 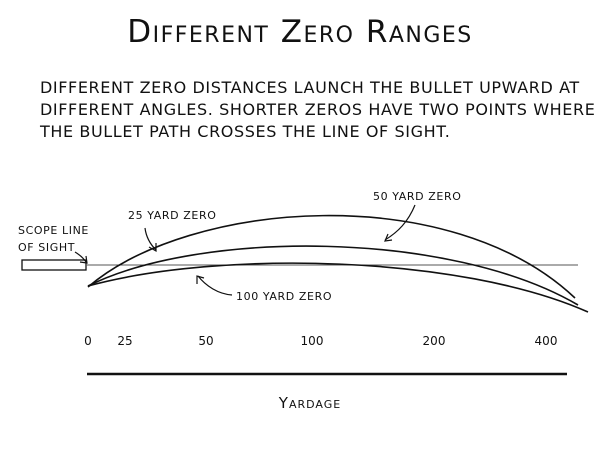 I want to click on trajectory-100-yard, so click(x=338, y=287).